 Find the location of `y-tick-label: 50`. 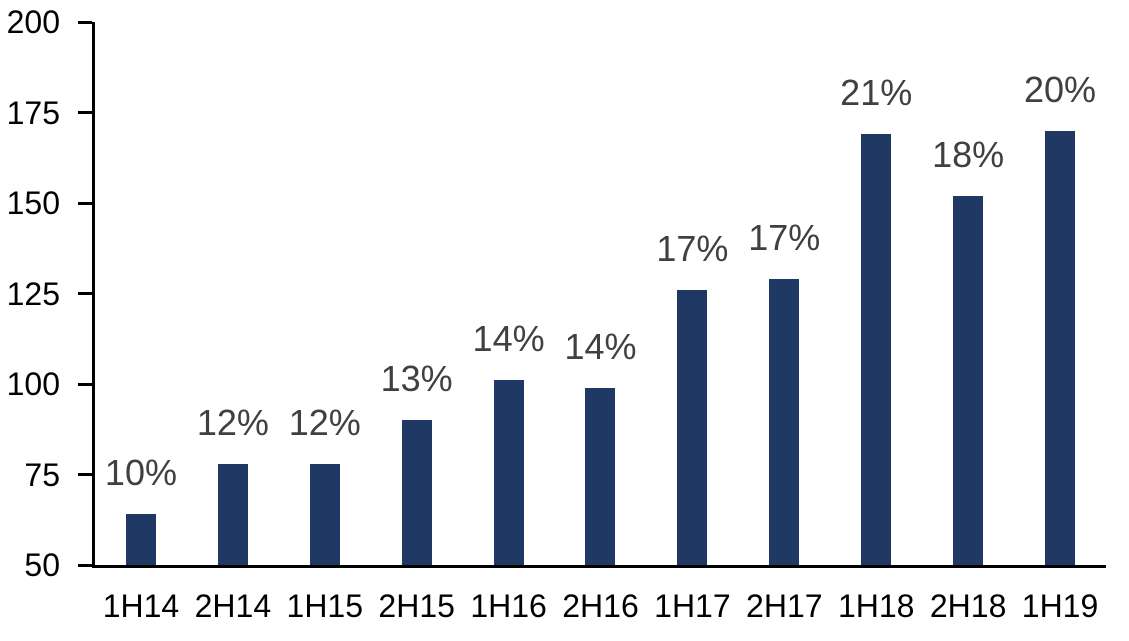

y-tick-label: 50 is located at coordinates (42, 565).